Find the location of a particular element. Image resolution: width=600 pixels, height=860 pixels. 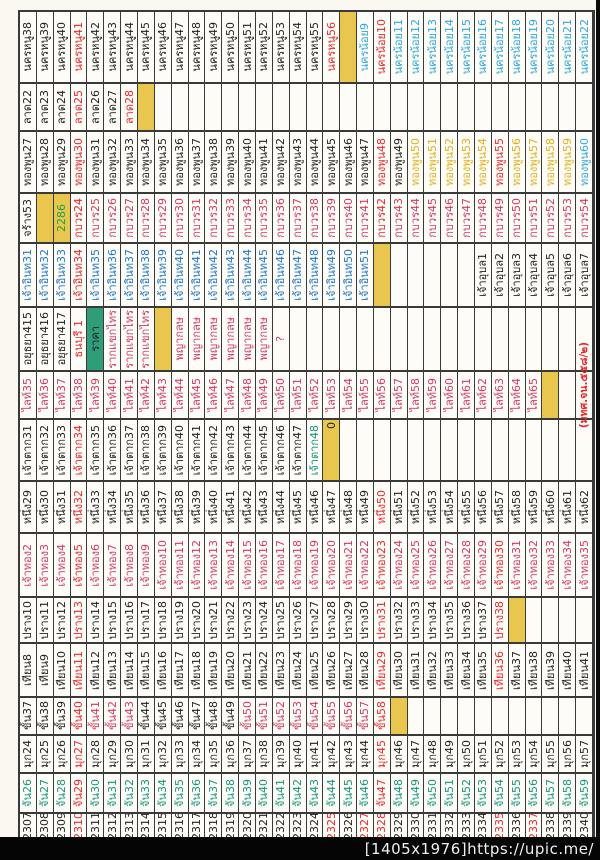

cell-text: ขั้น55 is located at coordinates (331, 716).